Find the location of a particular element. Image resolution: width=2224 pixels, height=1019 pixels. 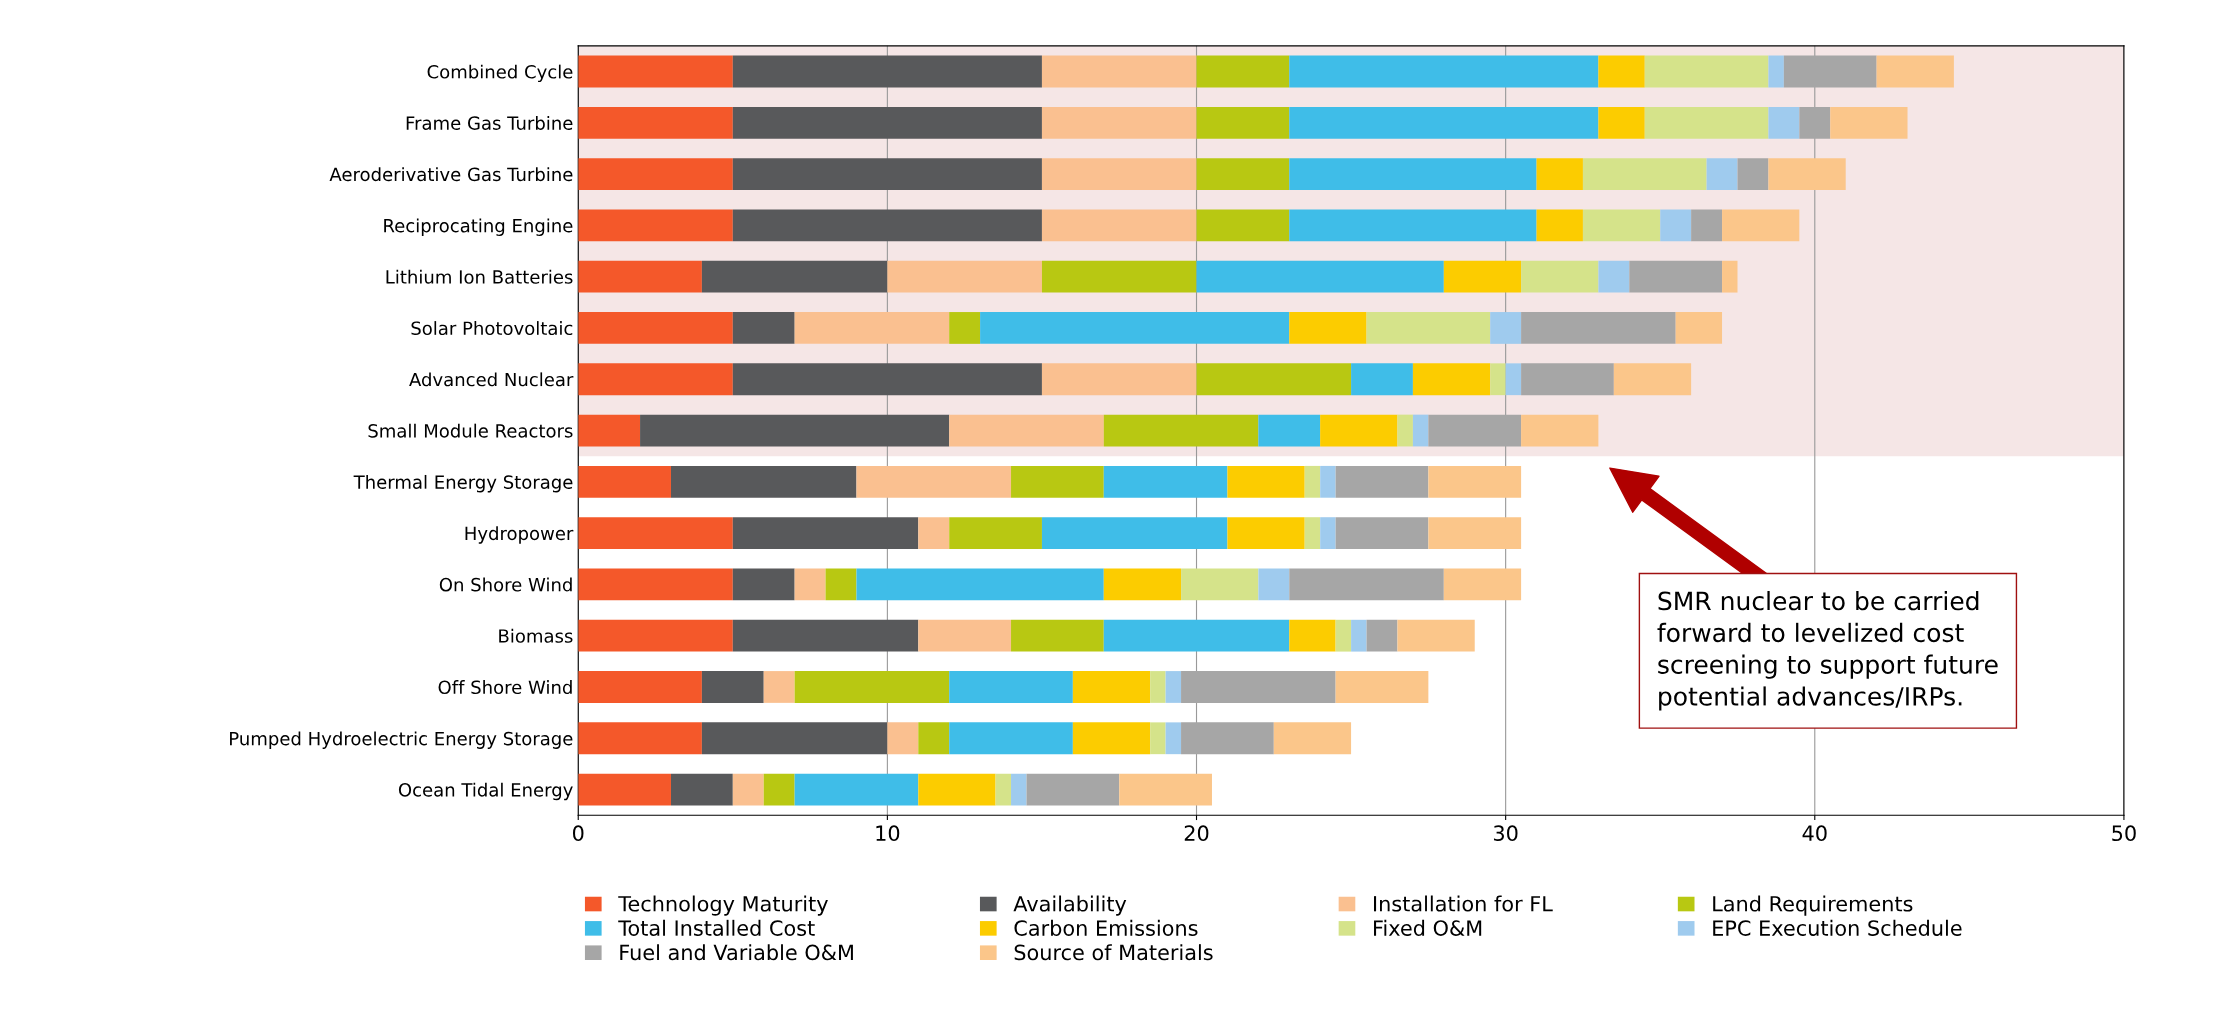

y-tick-label: Off Shore Wind is located at coordinates (505, 687).